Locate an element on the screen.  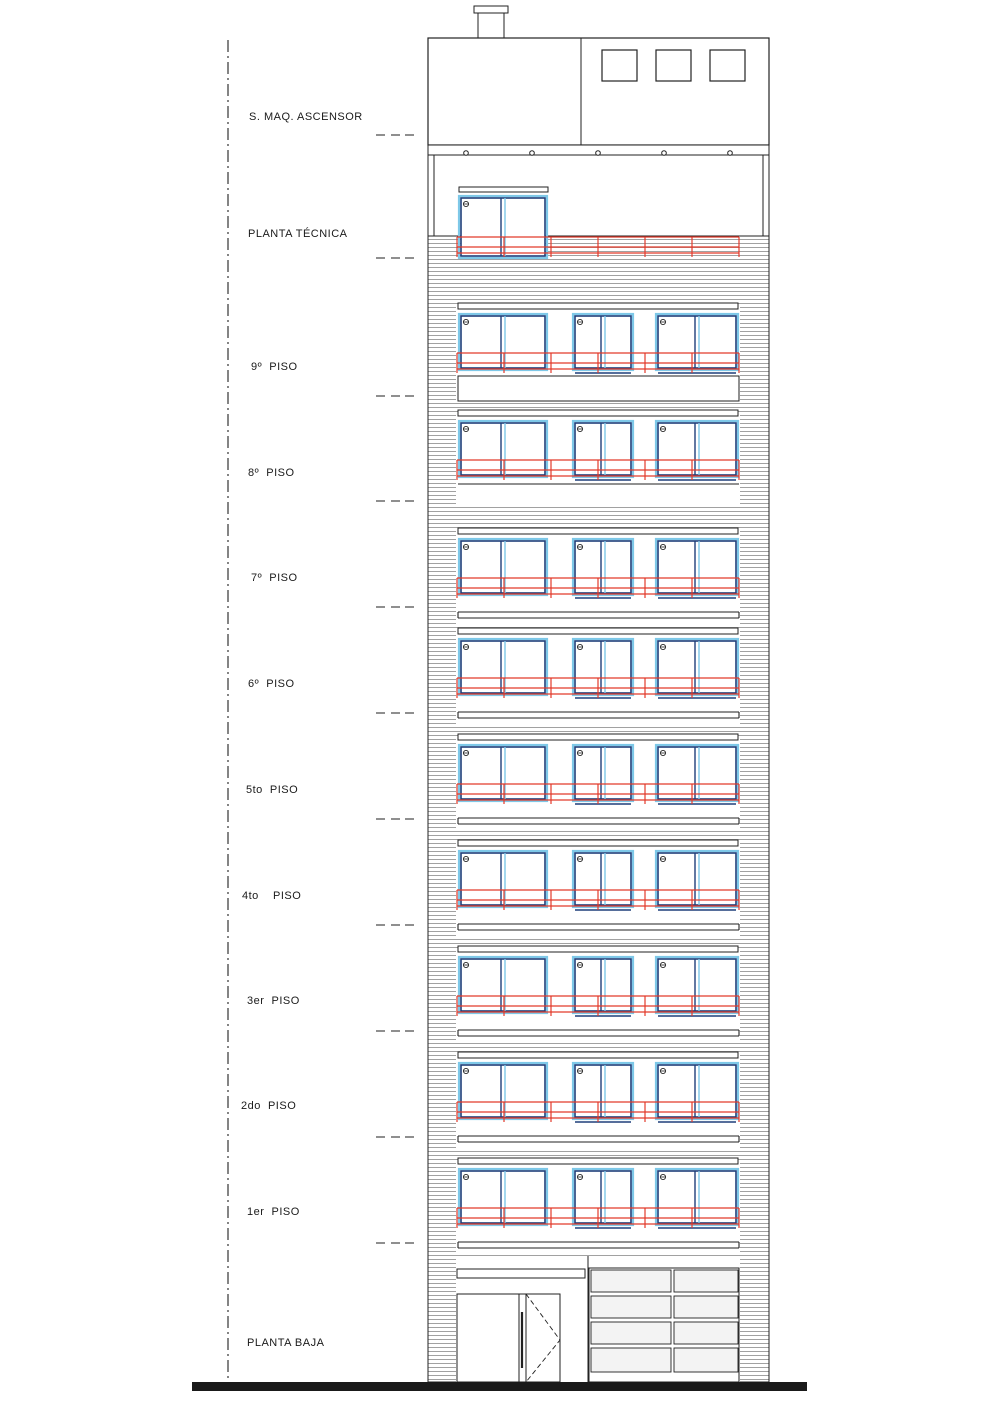
level-label-7th-floor: 7º PISO is located at coordinates (274, 578).